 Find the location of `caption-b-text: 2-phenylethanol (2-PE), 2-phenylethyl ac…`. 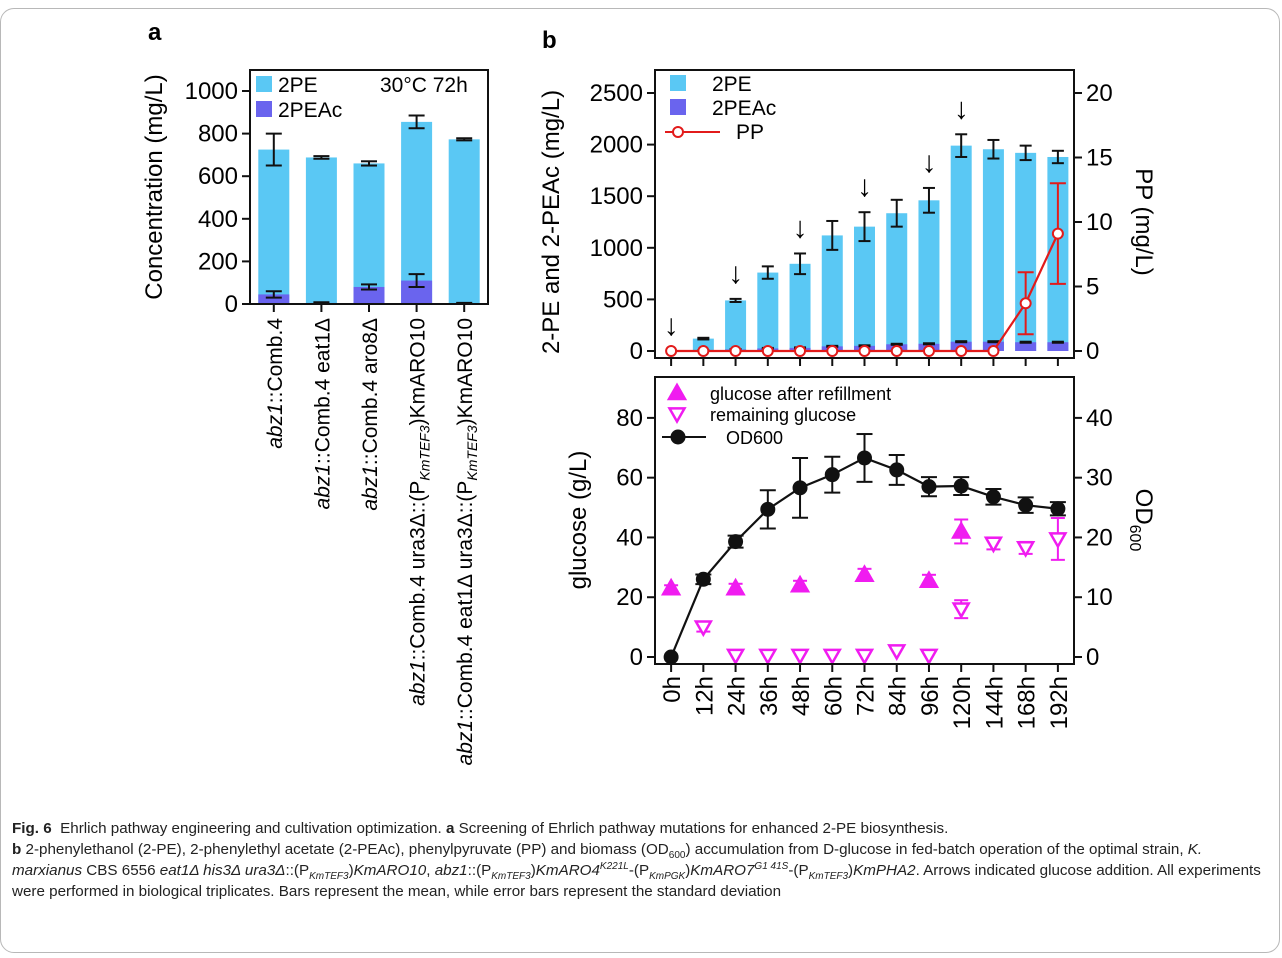

caption-b-text: 2-phenylethanol (2-PE), 2-phenylethyl ac… is located at coordinates (347, 849).